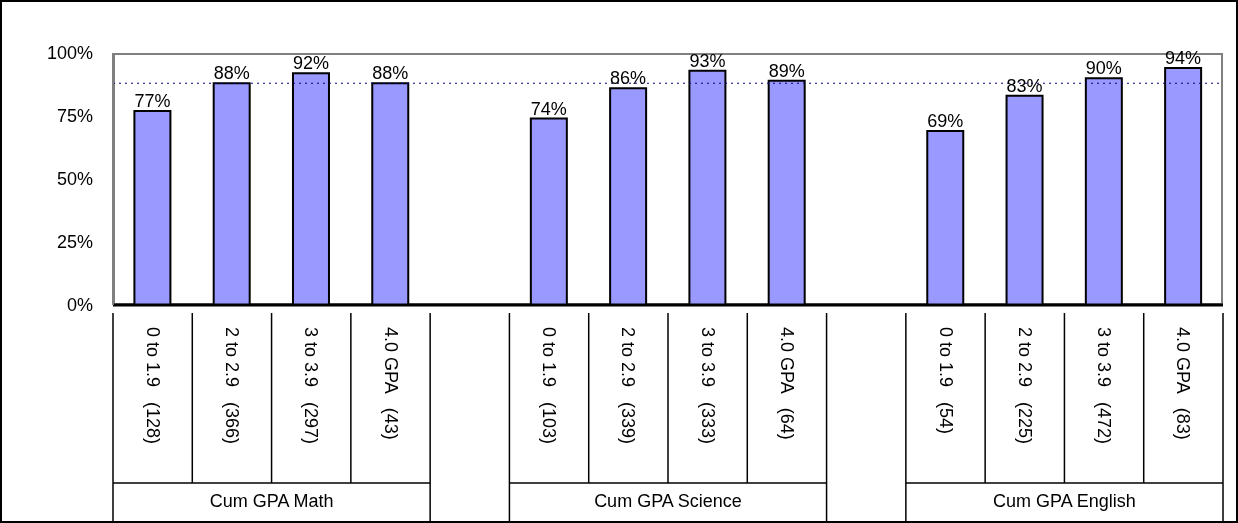 The width and height of the screenshot is (1238, 523). I want to click on x-tick-label: 2 to 2.9 (339), so click(628, 386).